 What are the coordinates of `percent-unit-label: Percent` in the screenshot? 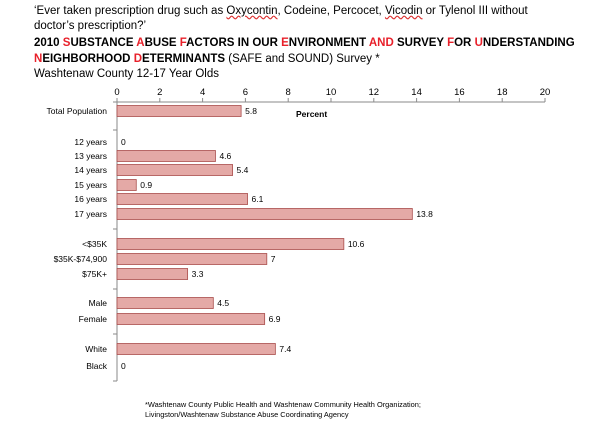 It's located at (312, 114).